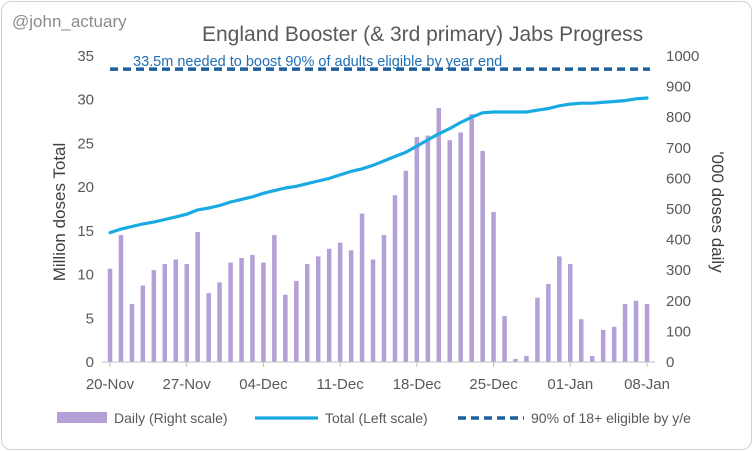  I want to click on bar-daily-03-Jan, so click(592, 358).